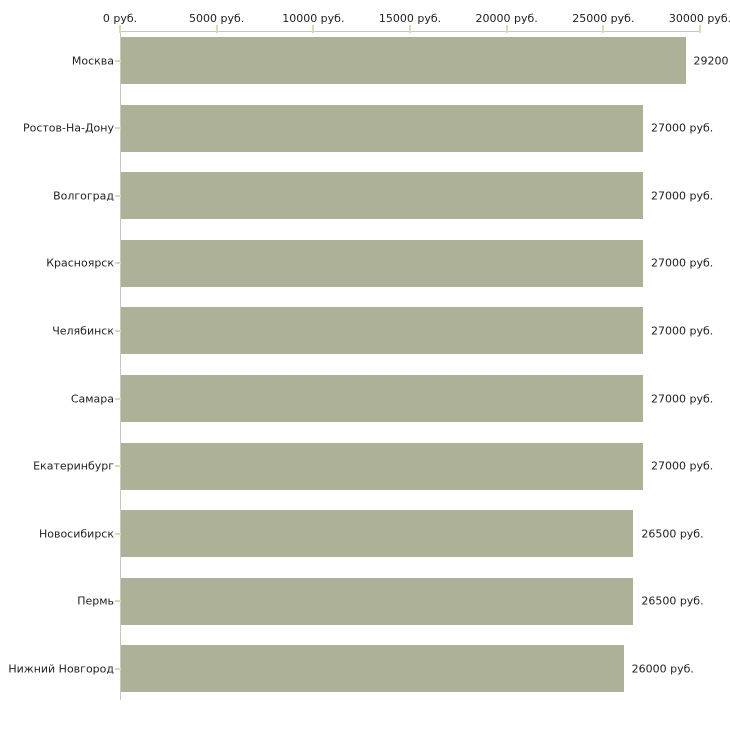 This screenshot has width=730, height=730. What do you see at coordinates (92, 398) in the screenshot?
I see `category-label: Самара` at bounding box center [92, 398].